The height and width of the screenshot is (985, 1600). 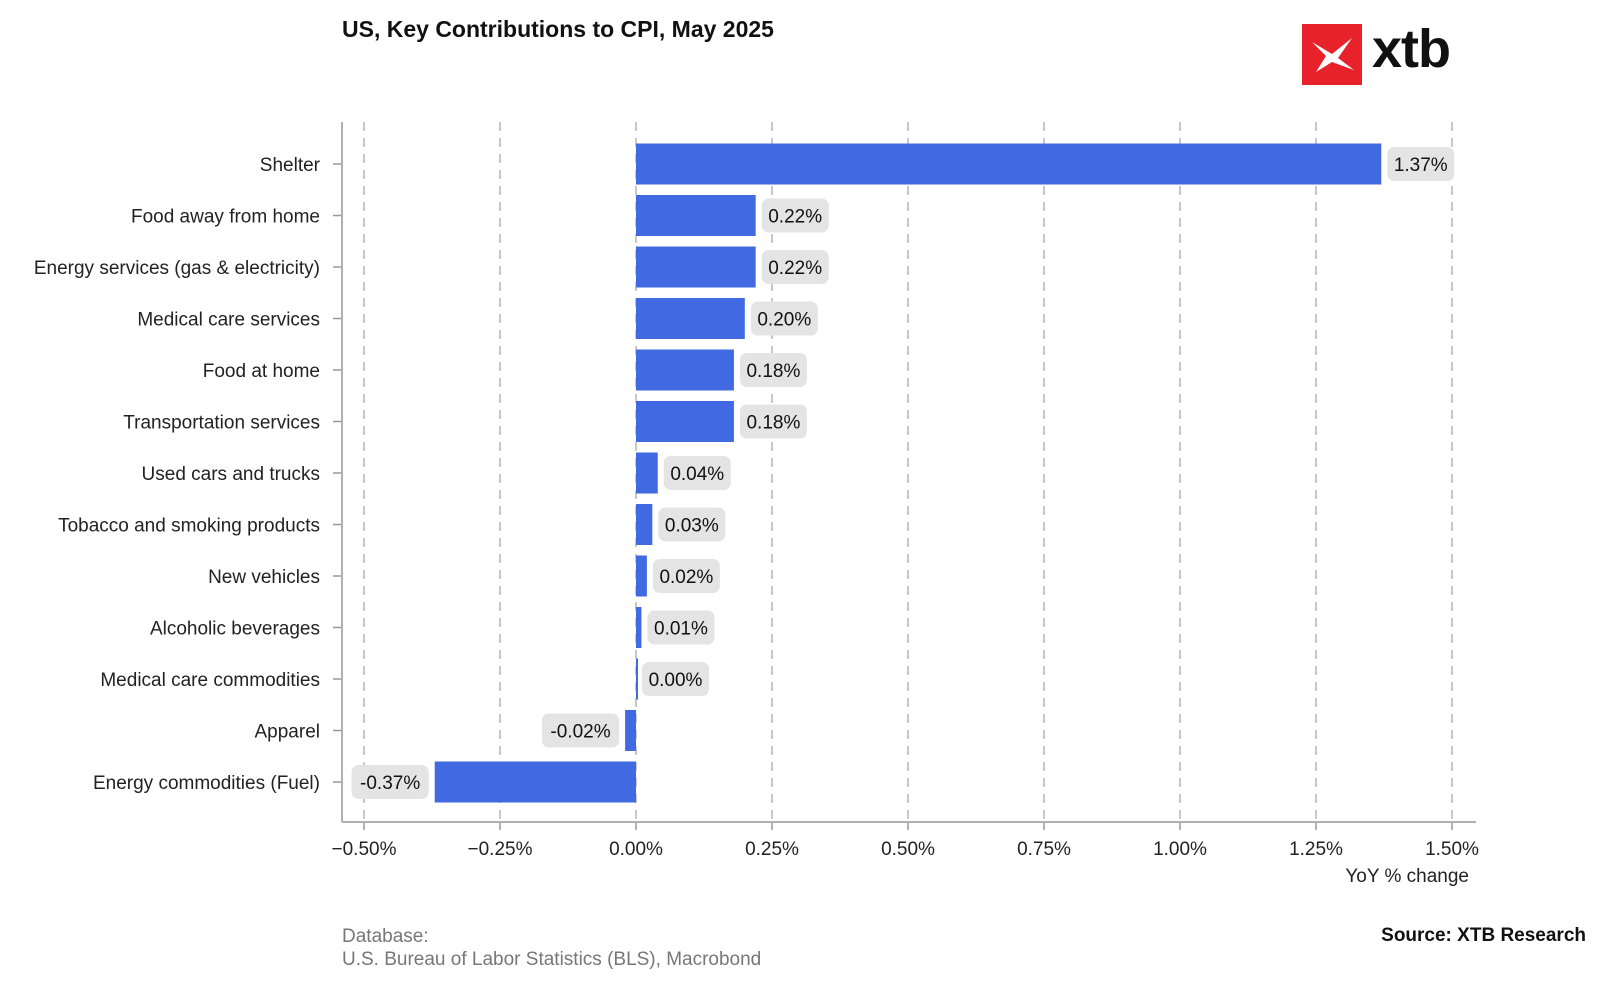 What do you see at coordinates (221, 423) in the screenshot?
I see `category-label: Transportation services` at bounding box center [221, 423].